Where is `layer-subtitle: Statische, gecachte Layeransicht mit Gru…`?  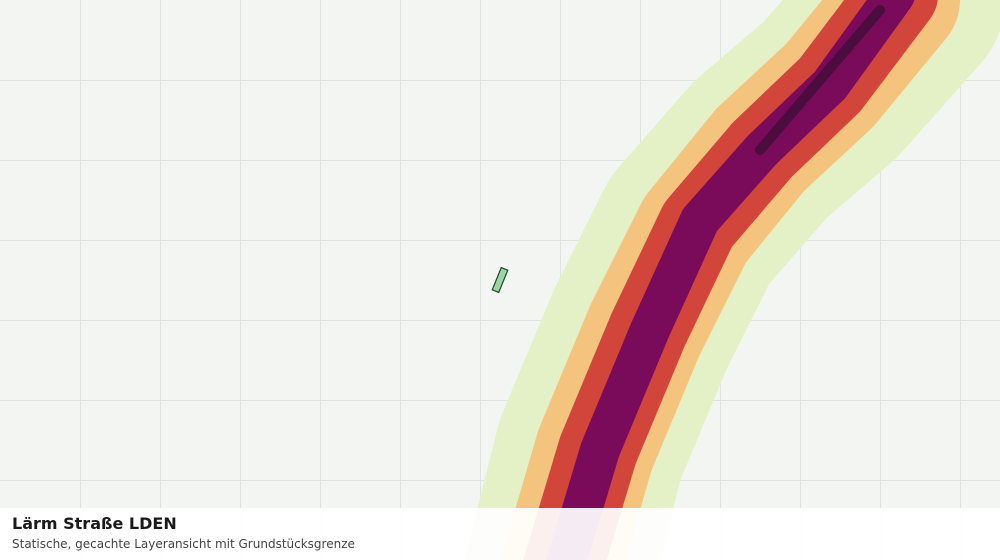 layer-subtitle: Statische, gecachte Layeransicht mit Gru… is located at coordinates (183, 544).